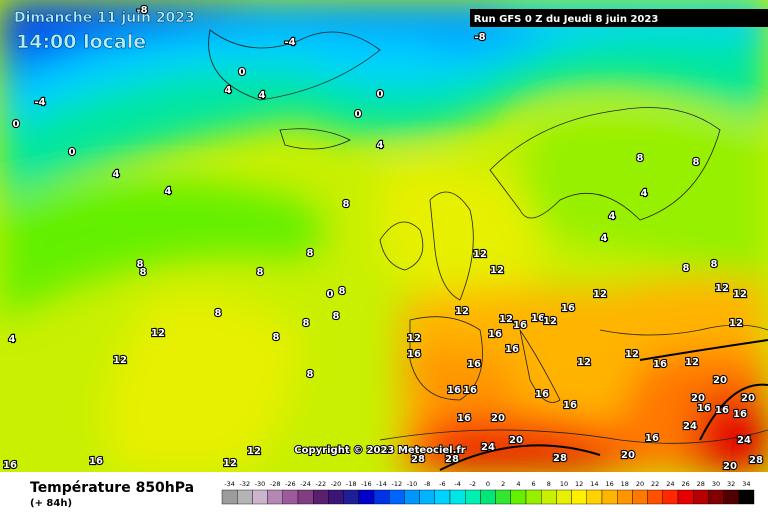 Image resolution: width=768 pixels, height=512 pixels. I want to click on colorbar-label: -18, so click(351, 484).